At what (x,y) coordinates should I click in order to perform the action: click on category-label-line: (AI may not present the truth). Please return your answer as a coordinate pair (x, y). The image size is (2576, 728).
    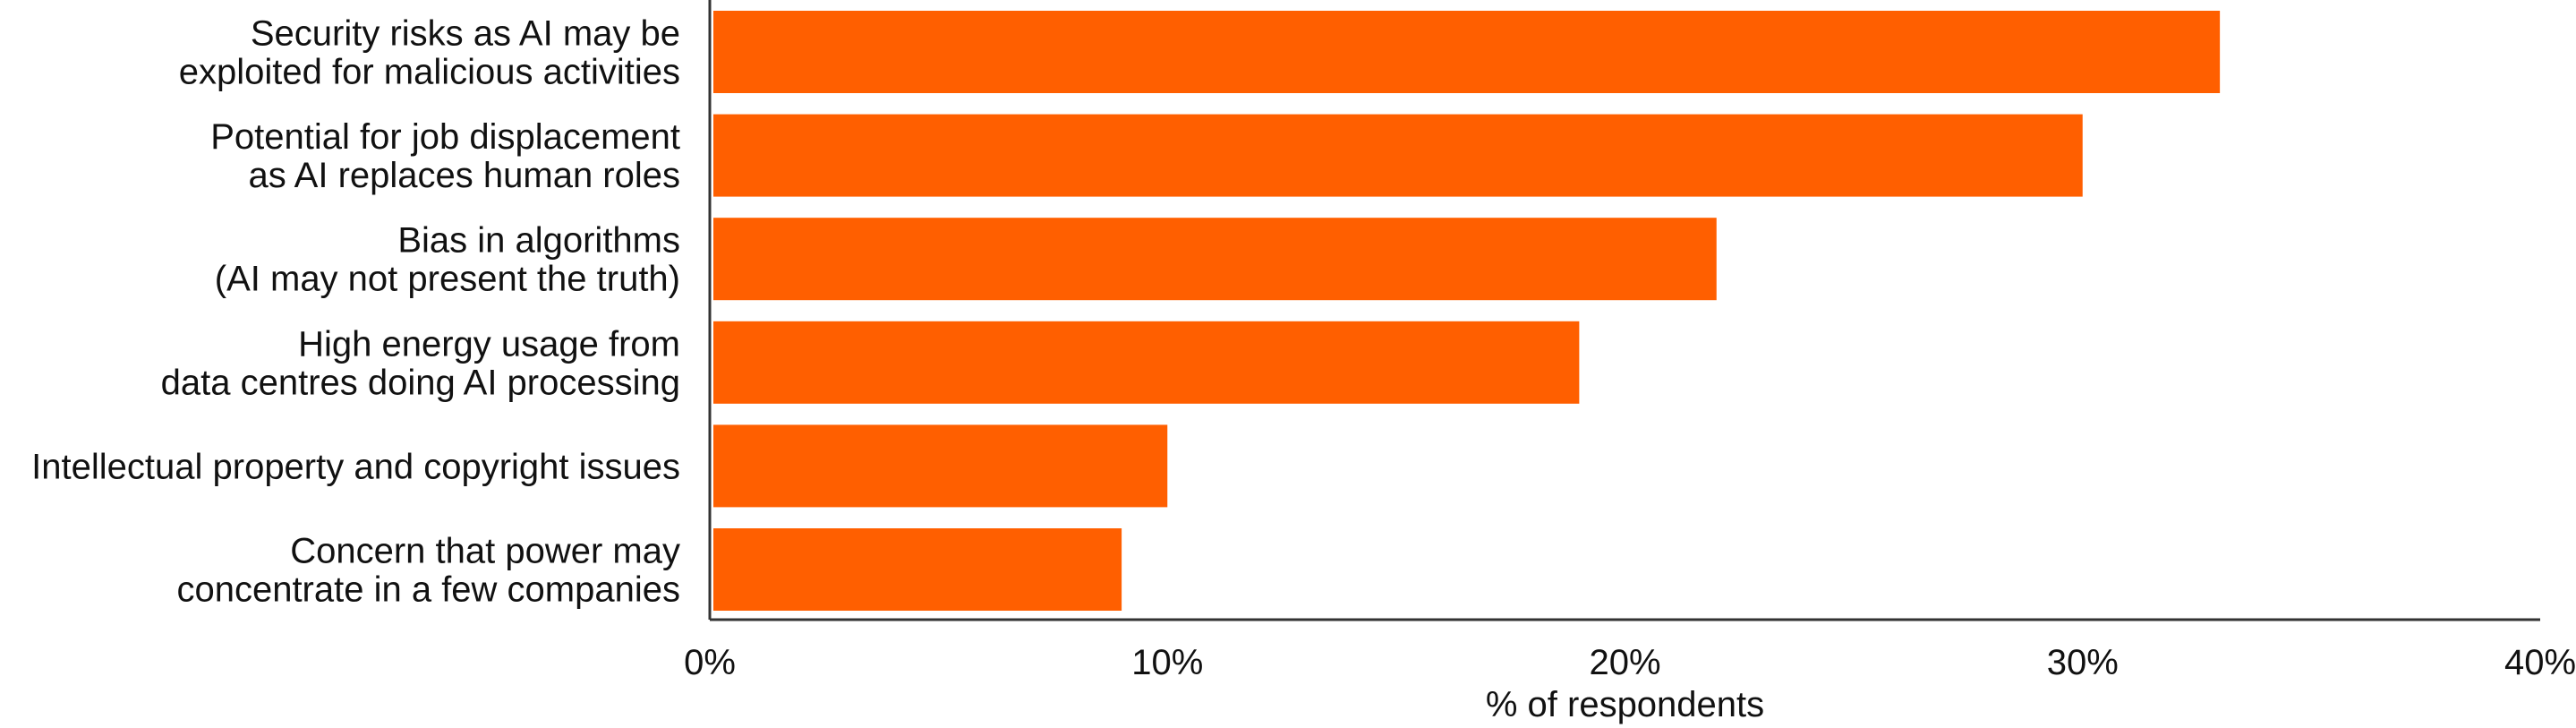
    Looking at the image, I should click on (447, 279).